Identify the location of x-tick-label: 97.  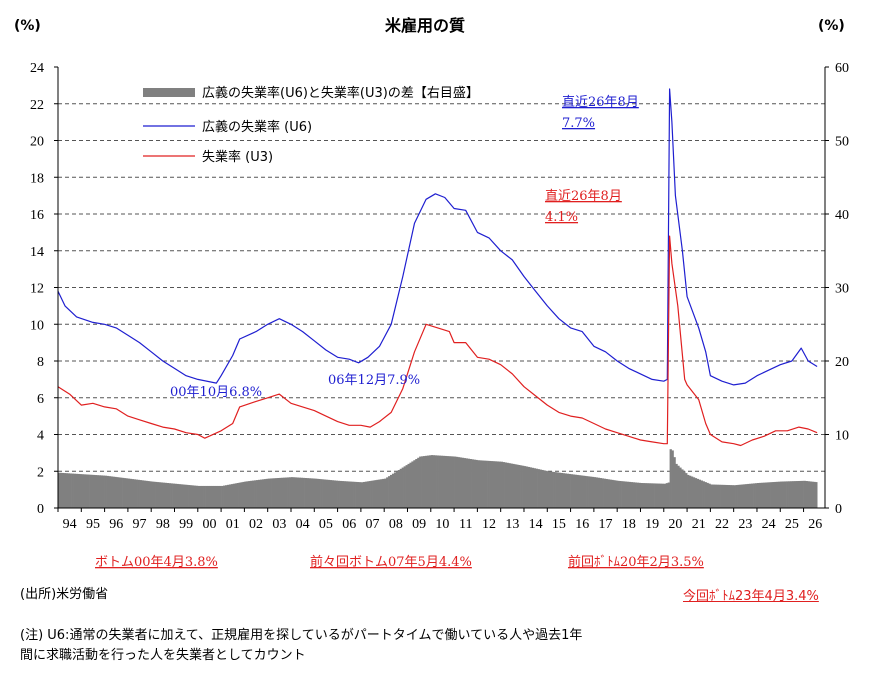
(140, 524).